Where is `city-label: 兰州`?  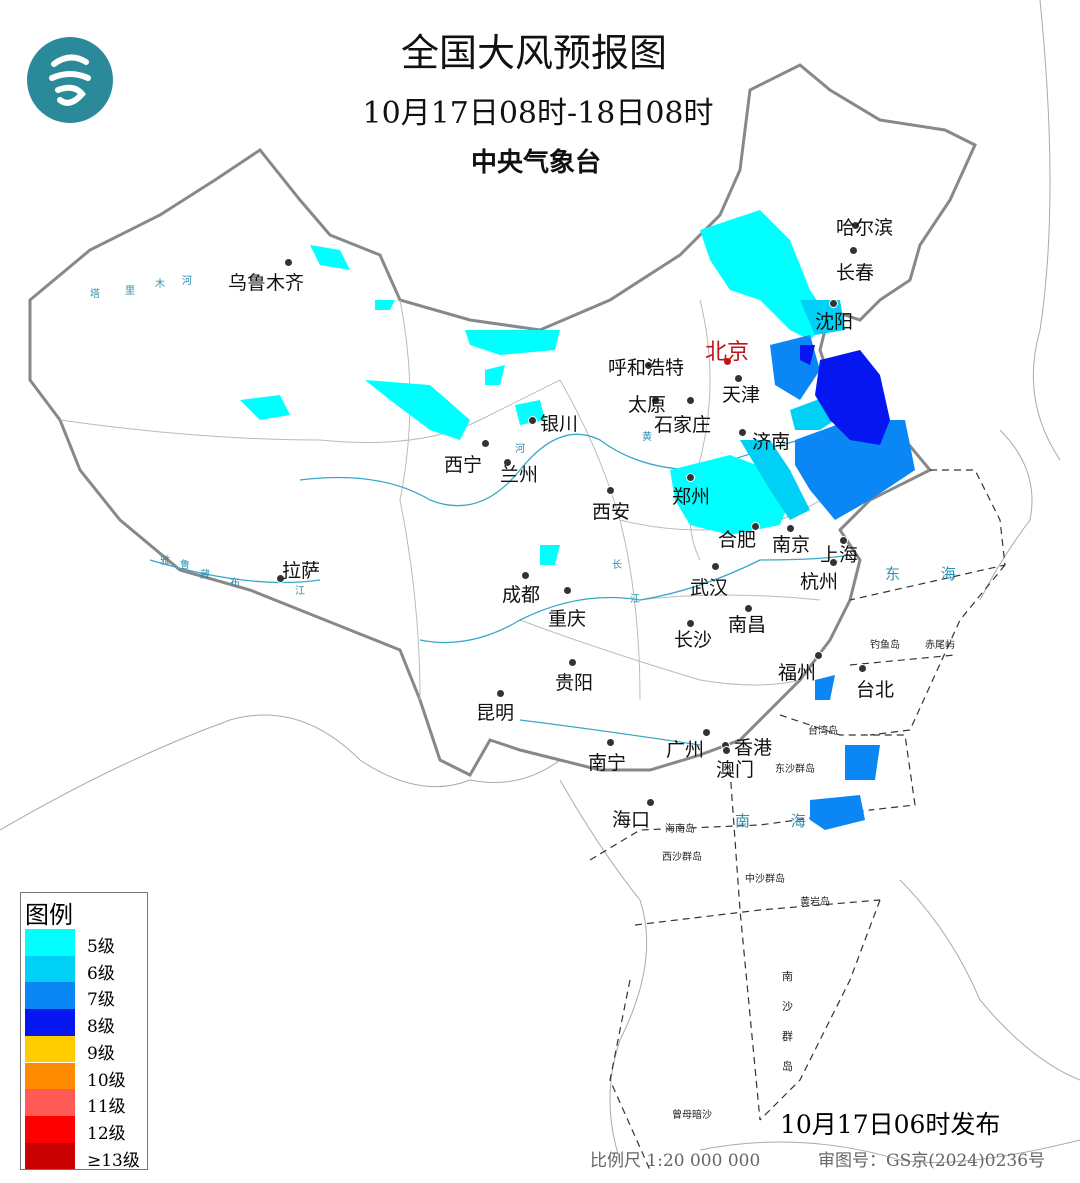 city-label: 兰州 is located at coordinates (519, 475).